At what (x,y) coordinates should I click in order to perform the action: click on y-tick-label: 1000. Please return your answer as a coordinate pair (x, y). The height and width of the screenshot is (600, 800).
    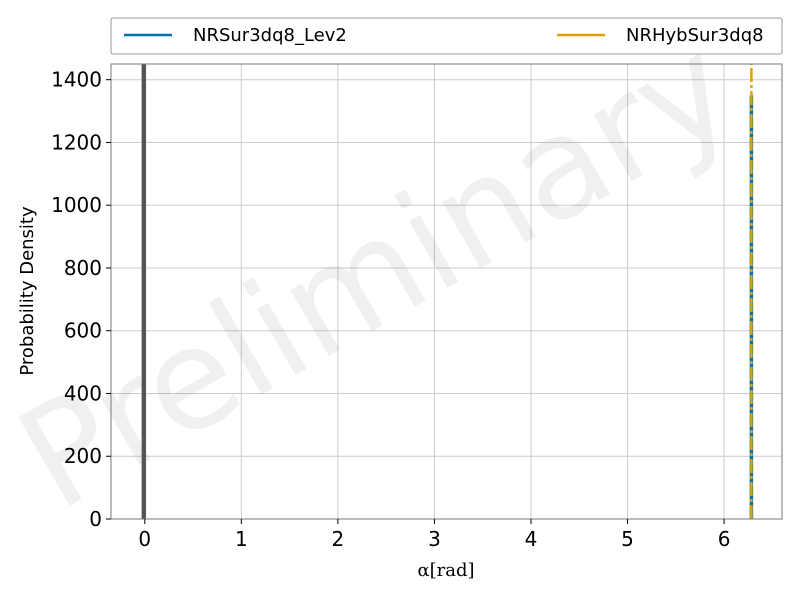
    Looking at the image, I should click on (76, 205).